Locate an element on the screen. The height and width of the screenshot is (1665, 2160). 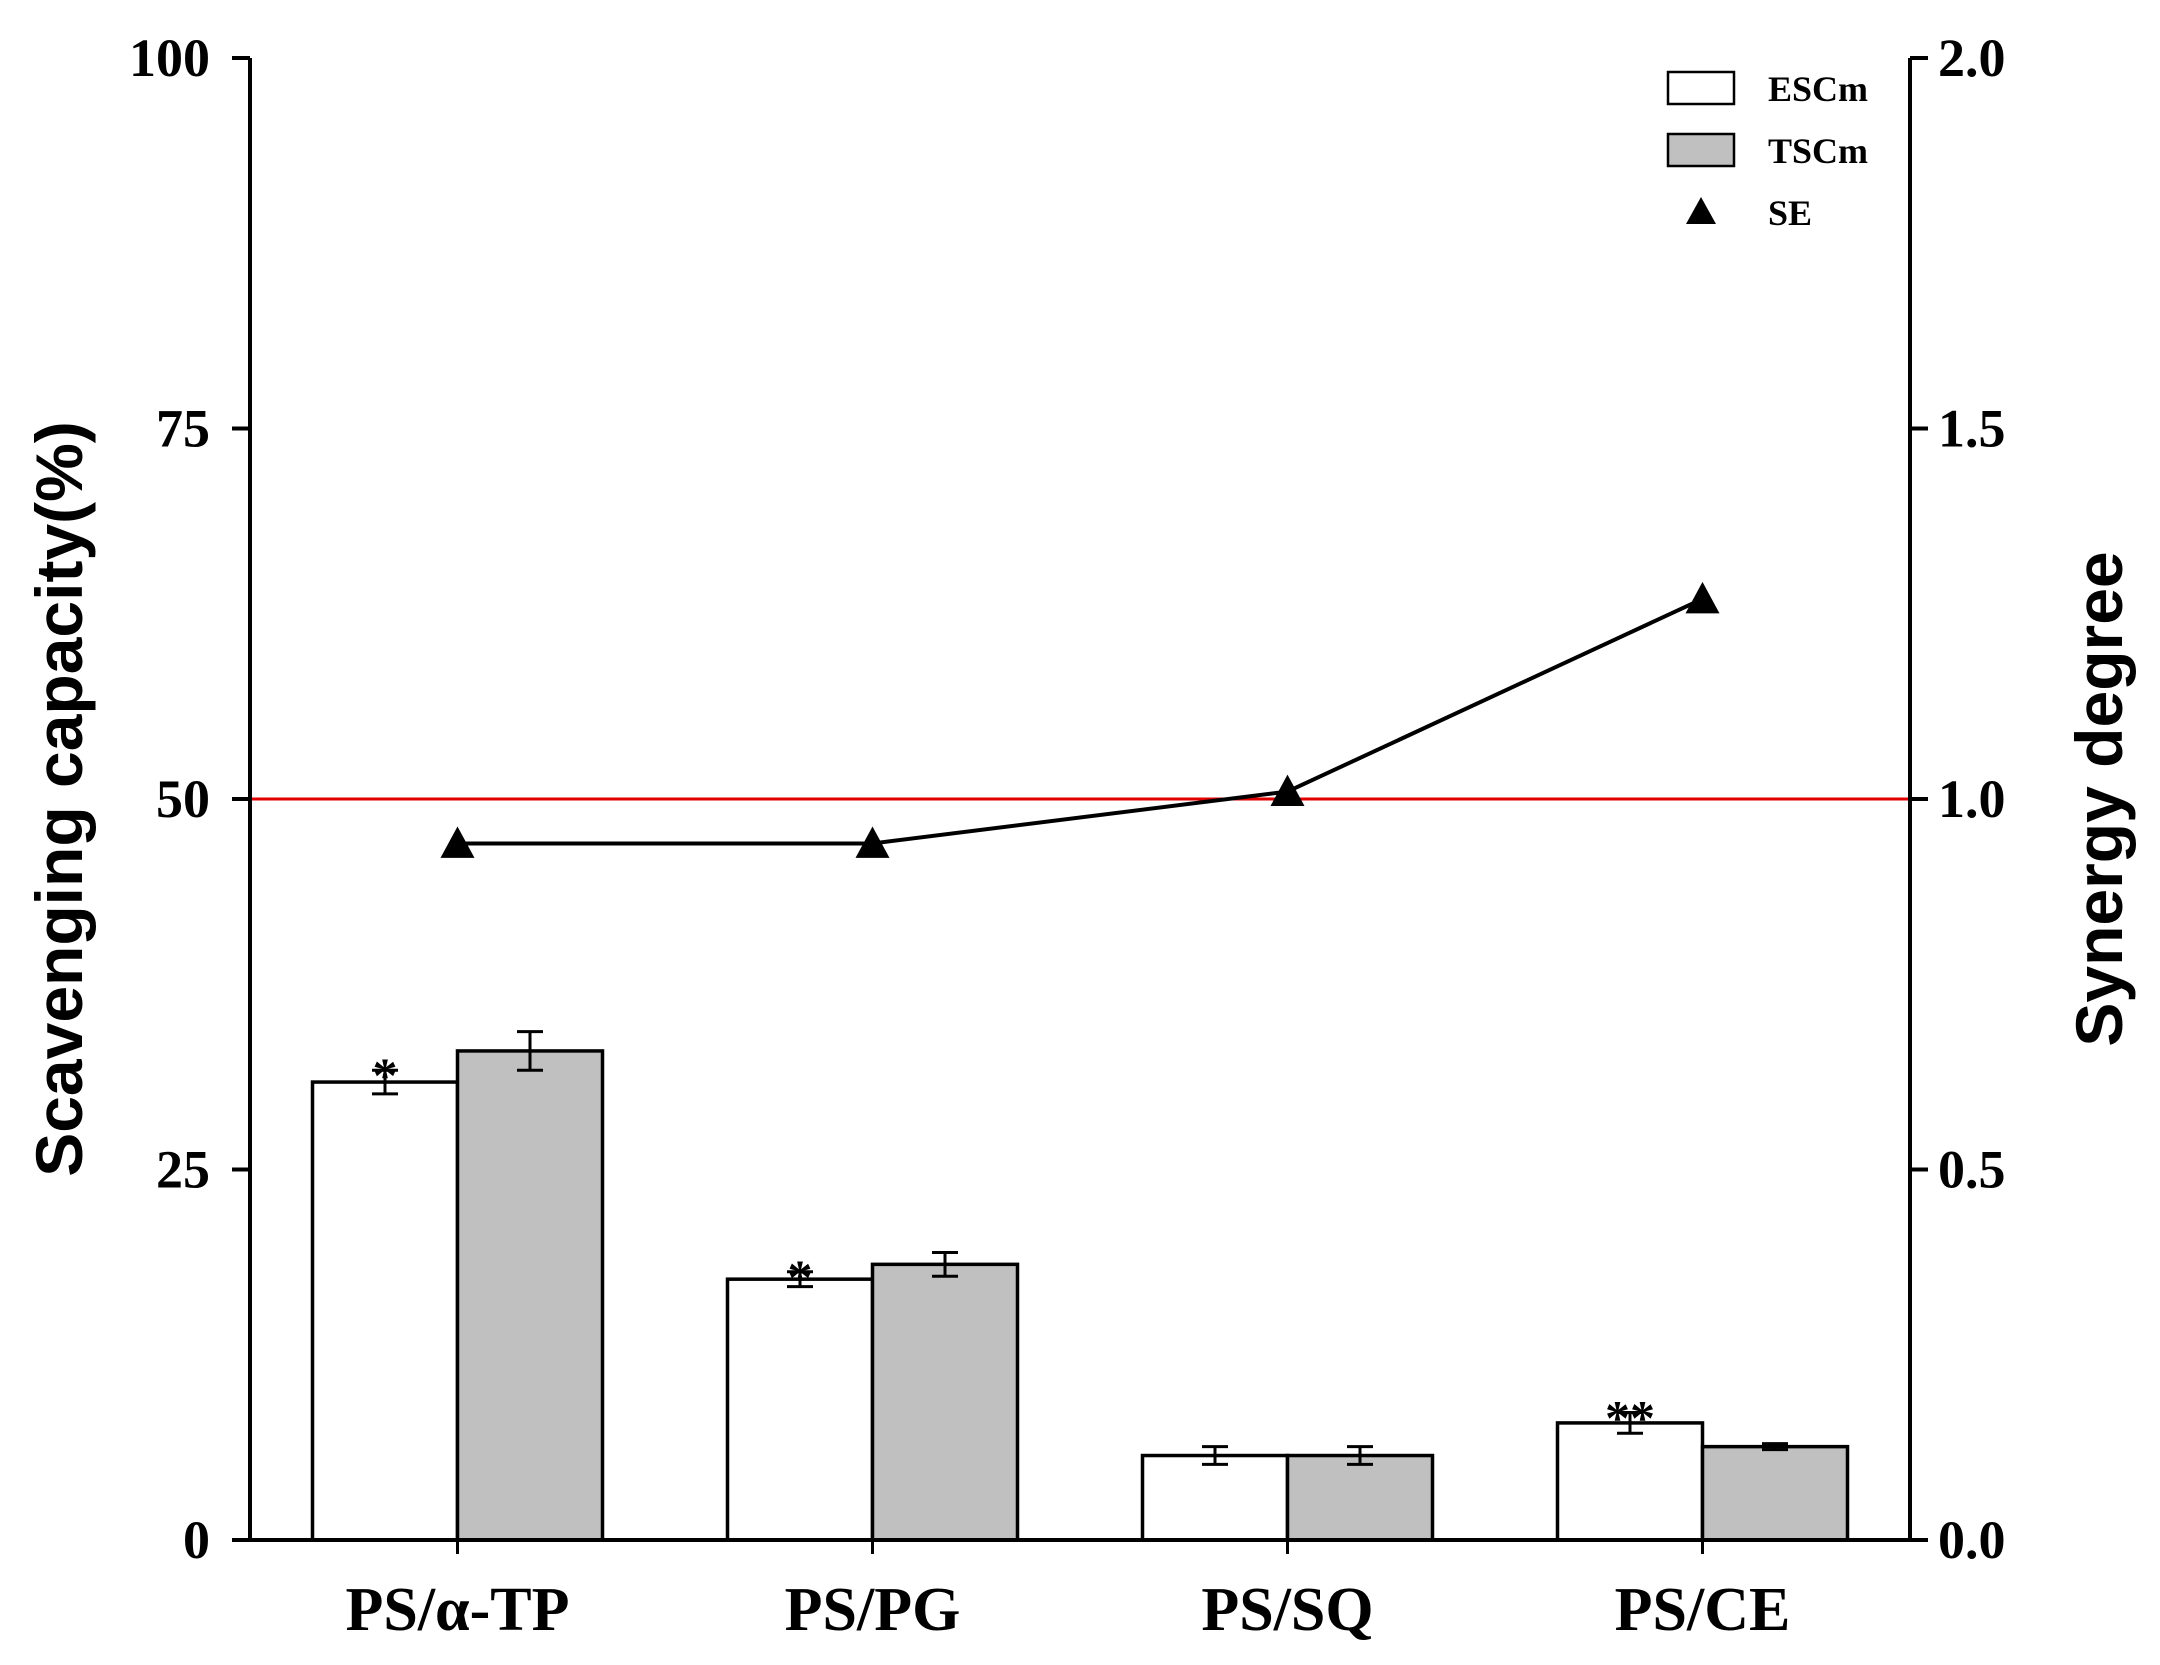
y2-tick-label: 1.0 is located at coordinates (1972, 799).